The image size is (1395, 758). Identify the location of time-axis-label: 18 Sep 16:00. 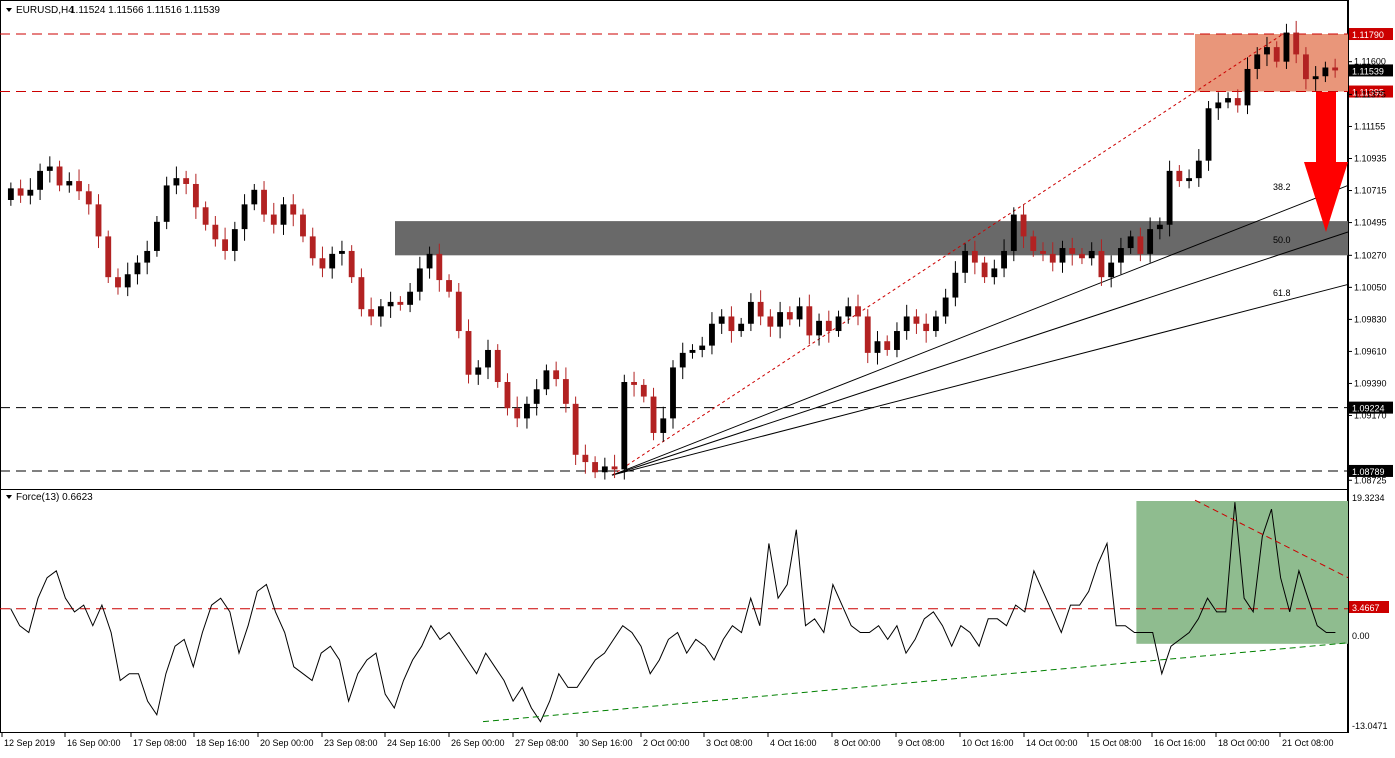
(223, 743).